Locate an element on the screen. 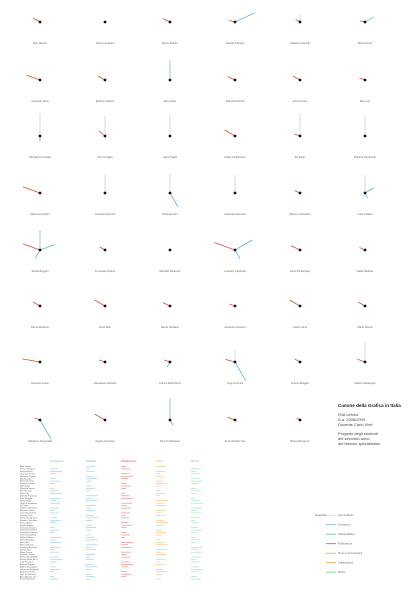  glyph-label: Pierluigi Cerri is located at coordinates (170, 214).